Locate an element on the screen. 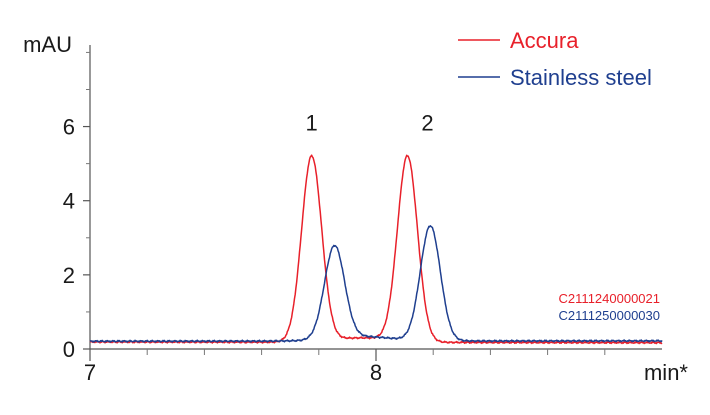  legend-label-accura: Accura is located at coordinates (544, 40).